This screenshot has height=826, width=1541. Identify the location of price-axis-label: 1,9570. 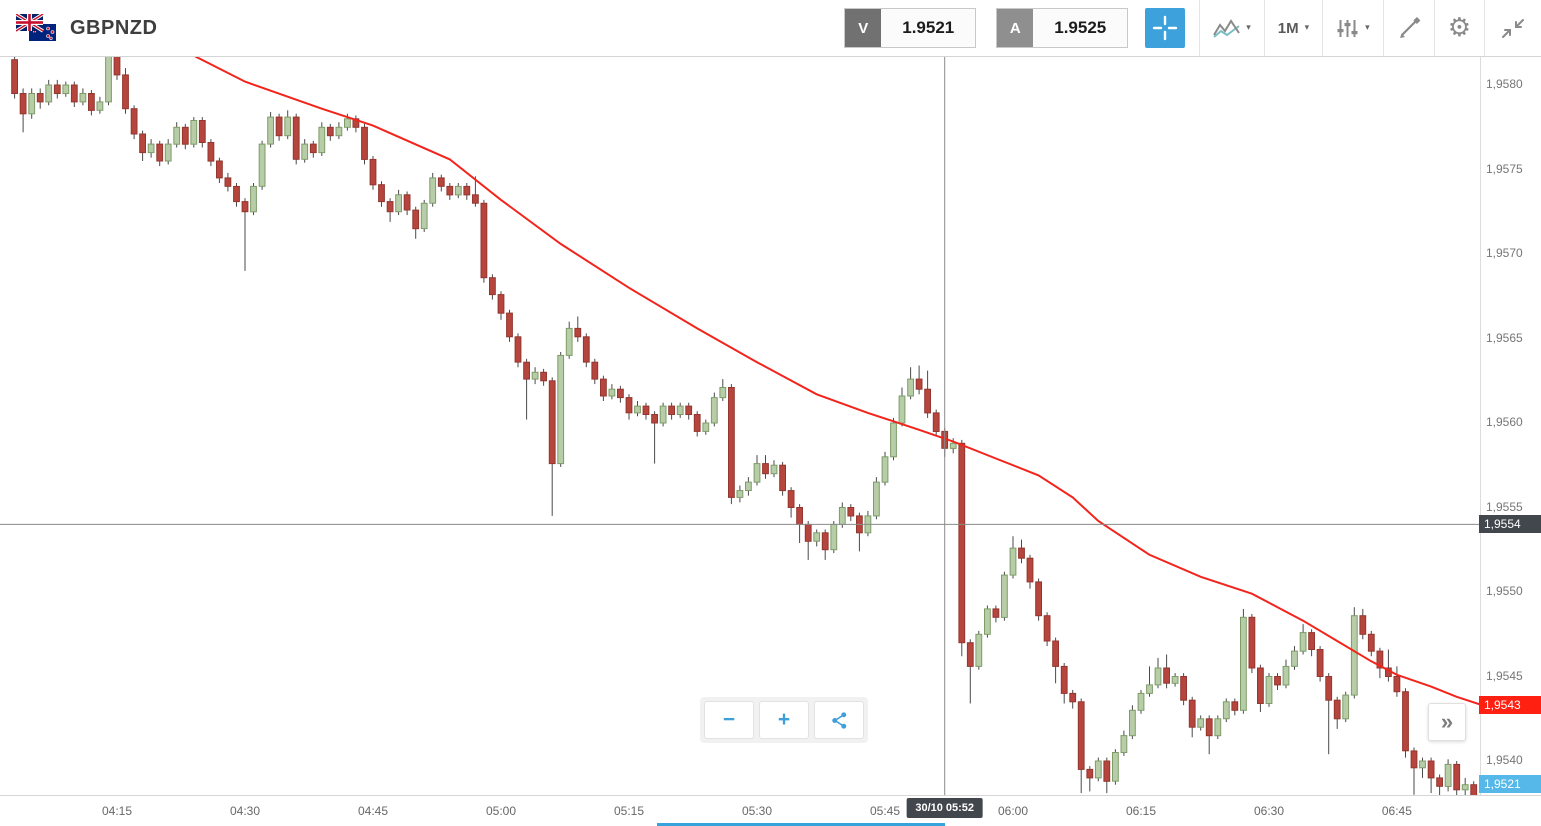
(1504, 253).